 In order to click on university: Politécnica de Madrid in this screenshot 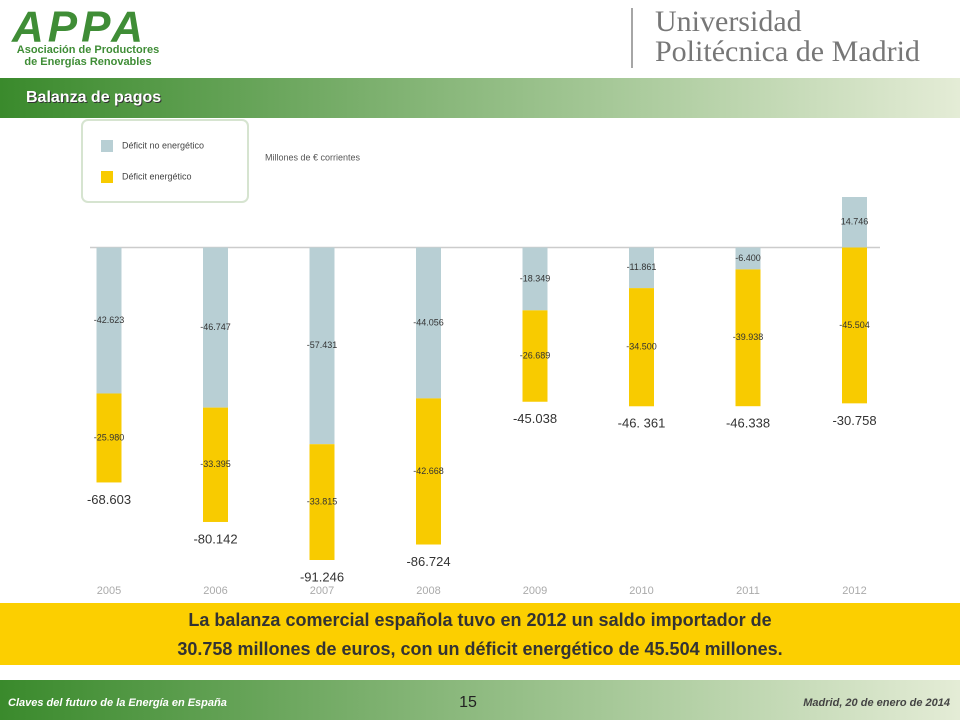, I will do `click(787, 51)`.